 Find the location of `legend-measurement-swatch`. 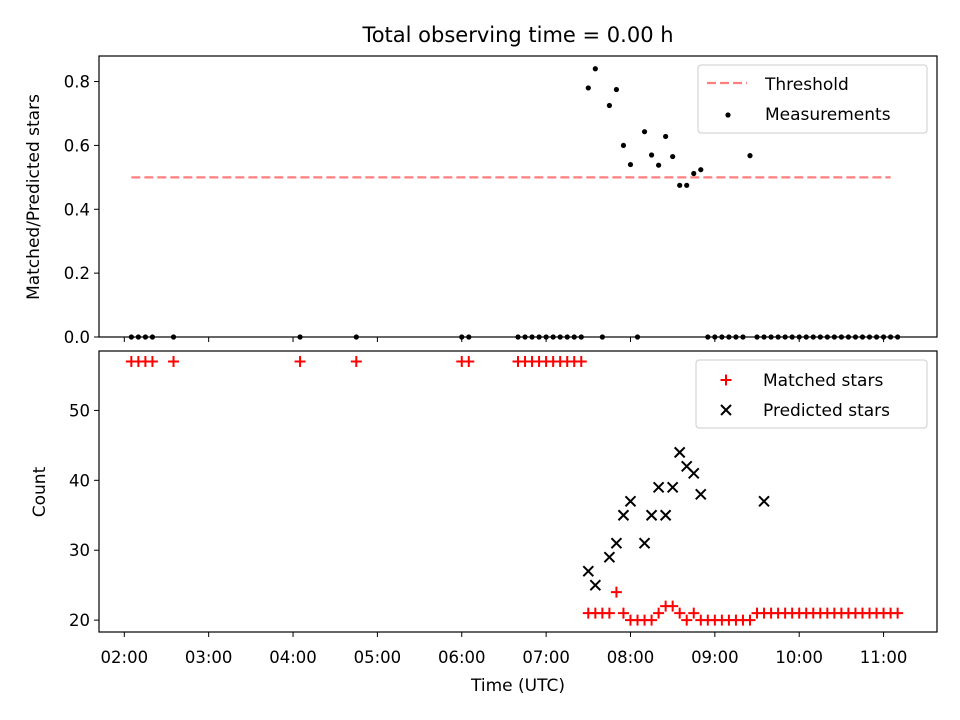

legend-measurement-swatch is located at coordinates (728, 115).